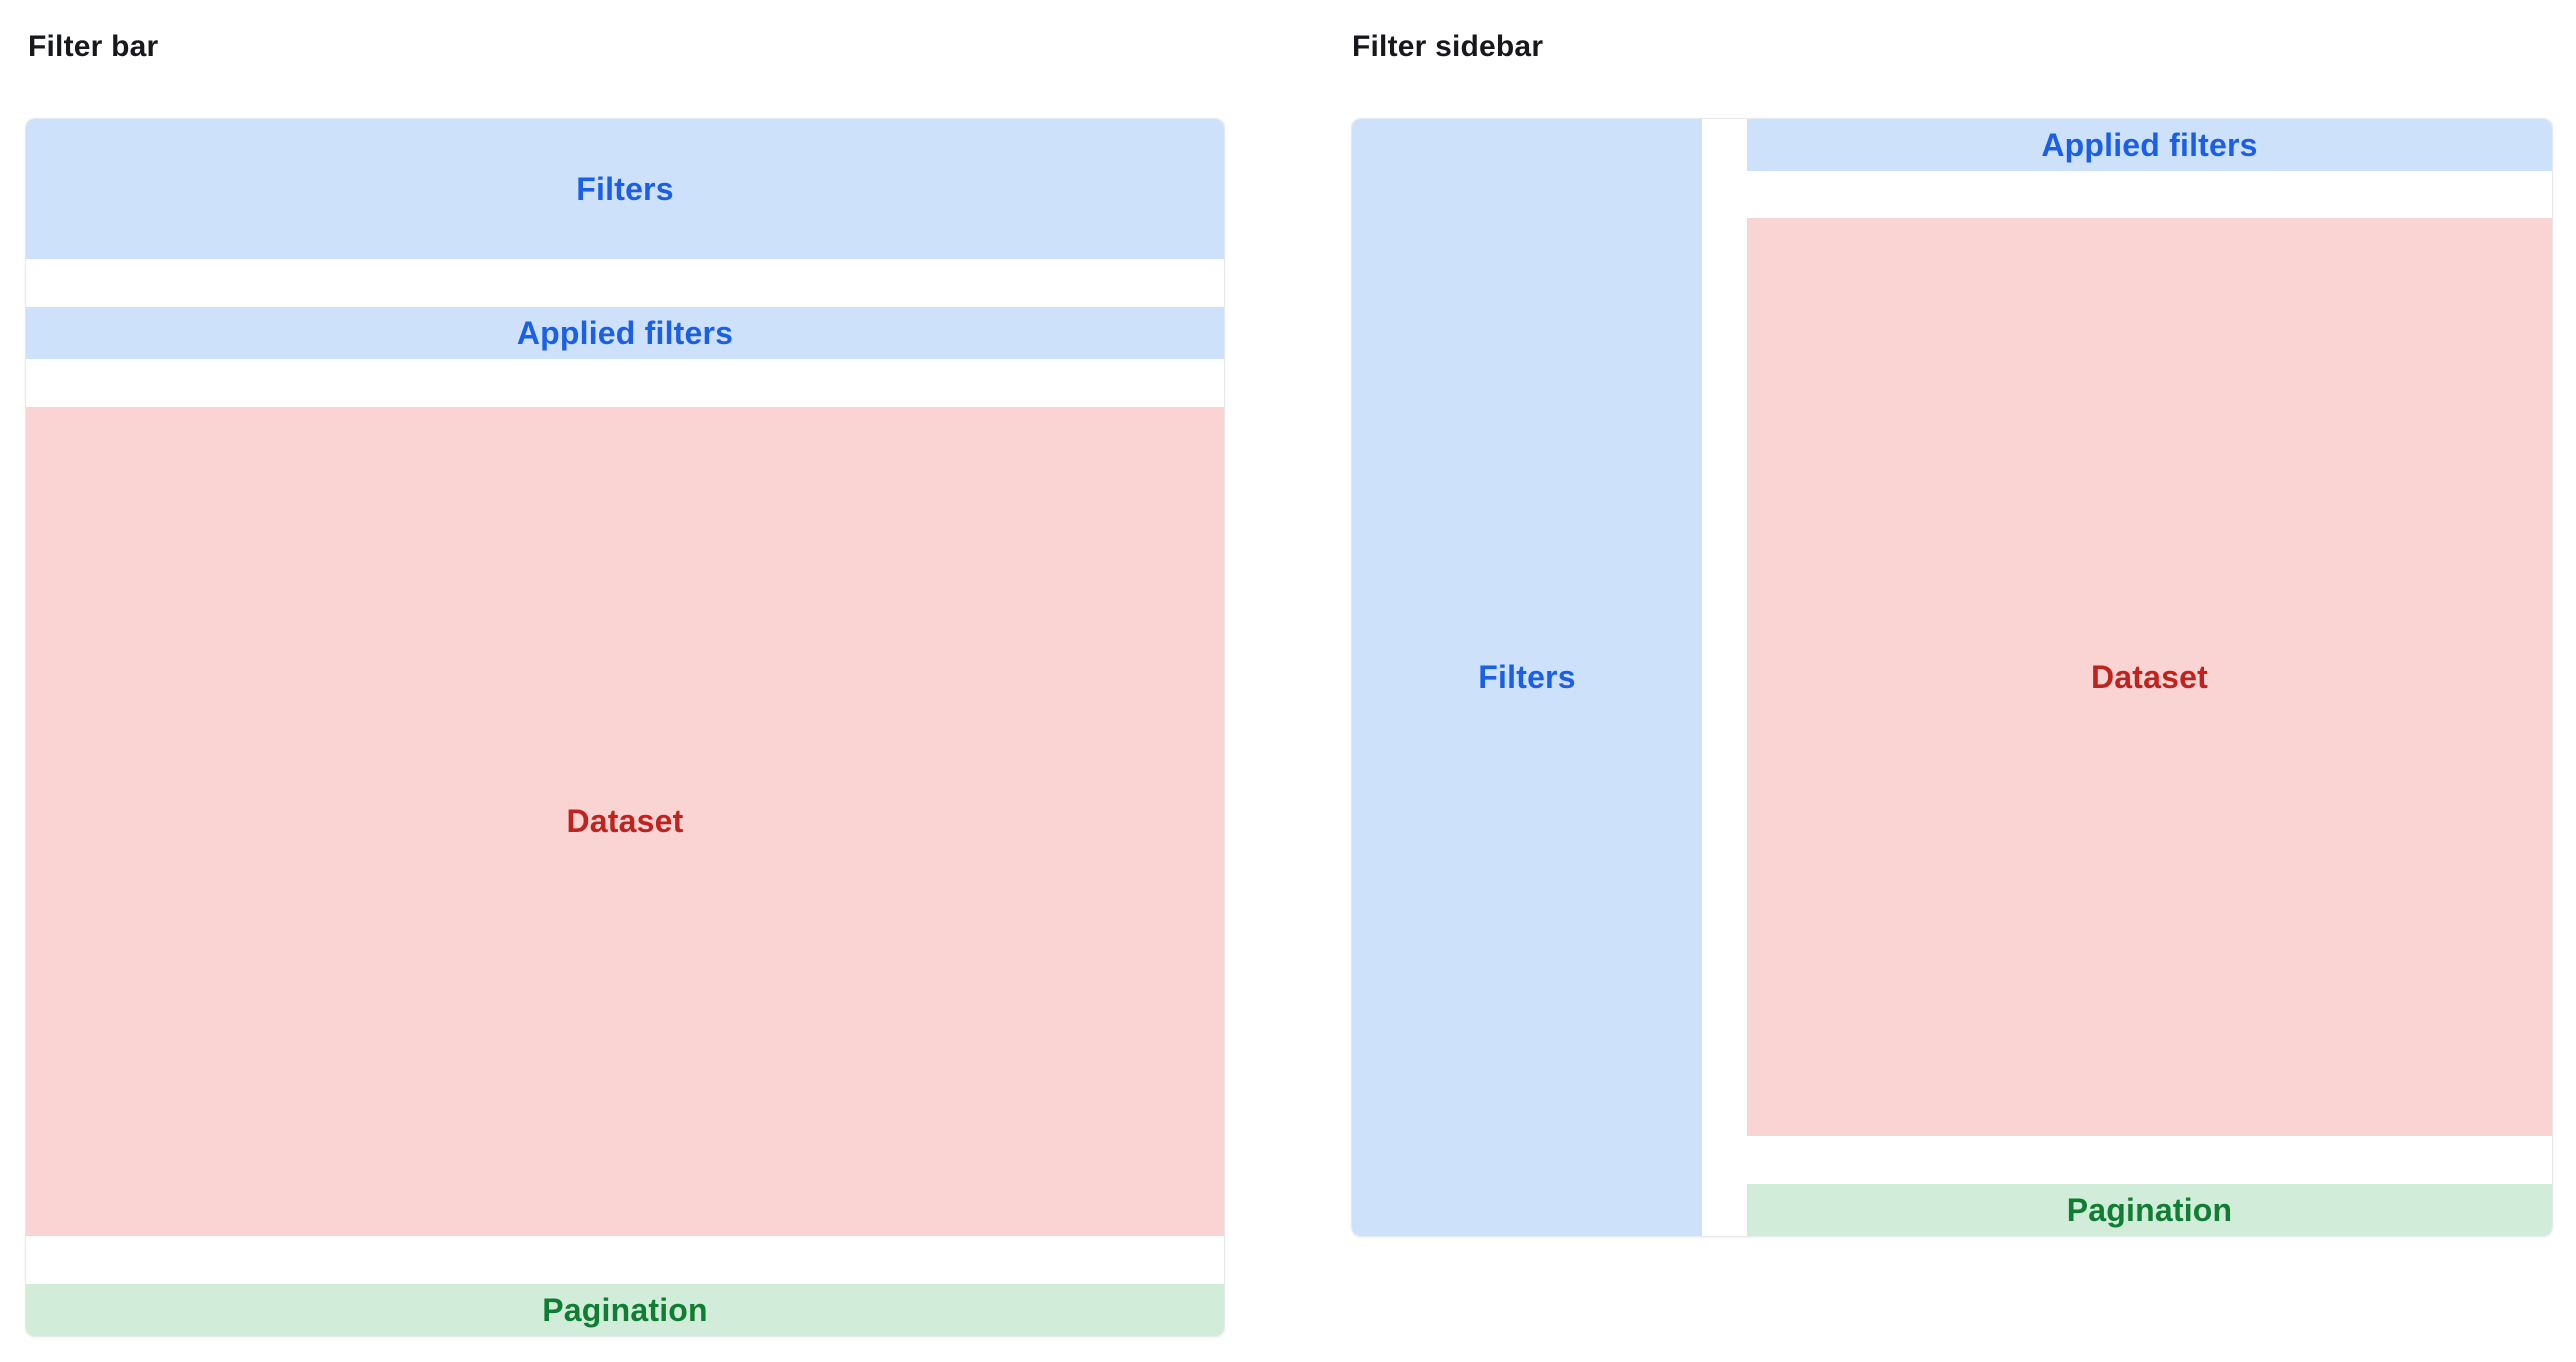  I want to click on filters-sidebar-block-label: Filters, so click(1527, 677).